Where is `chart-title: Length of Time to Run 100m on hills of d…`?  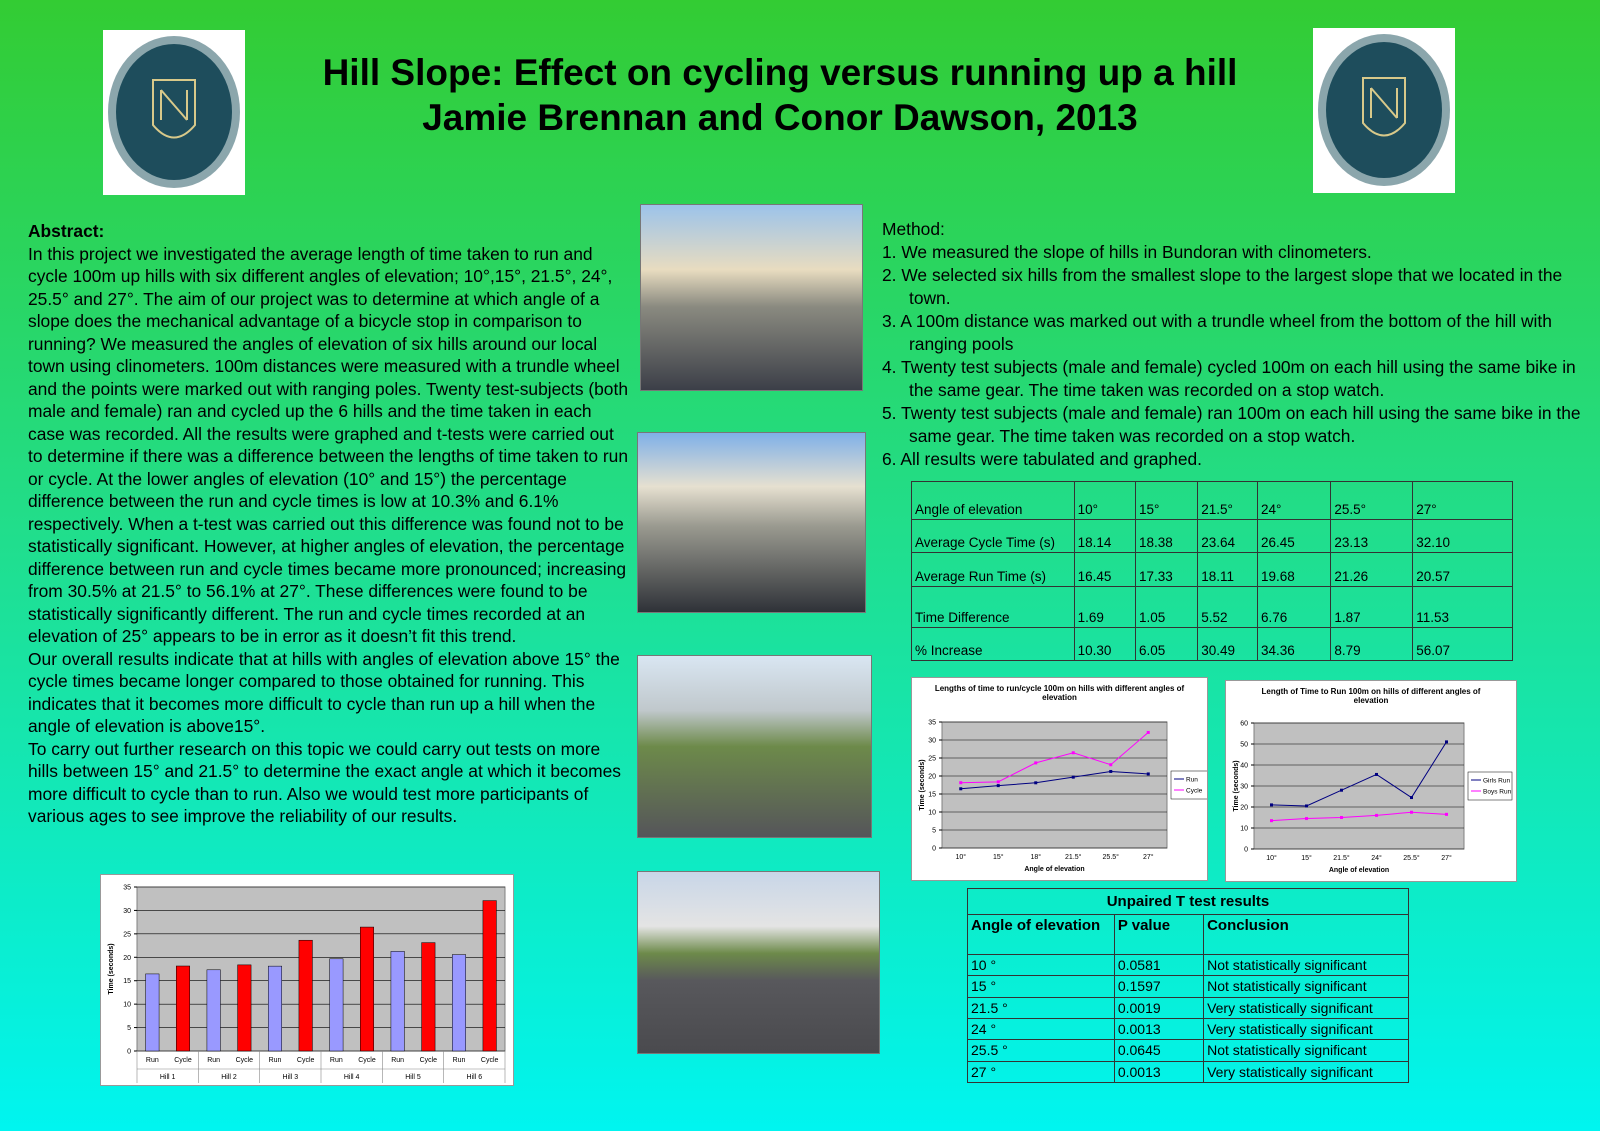
chart-title: Length of Time to Run 100m on hills of d… is located at coordinates (1371, 696).